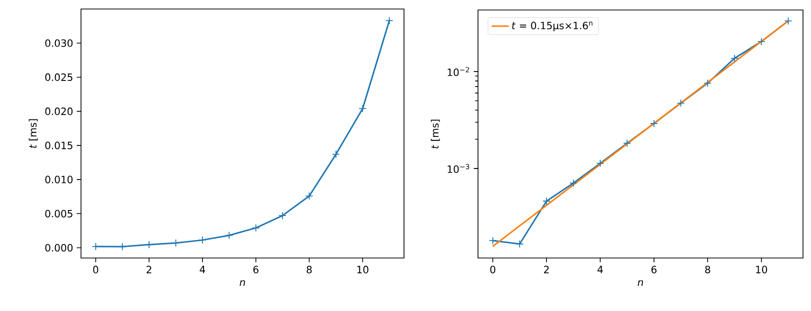 The height and width of the screenshot is (311, 811). What do you see at coordinates (58, 77) in the screenshot?
I see `y-tick-label: 0.025` at bounding box center [58, 77].